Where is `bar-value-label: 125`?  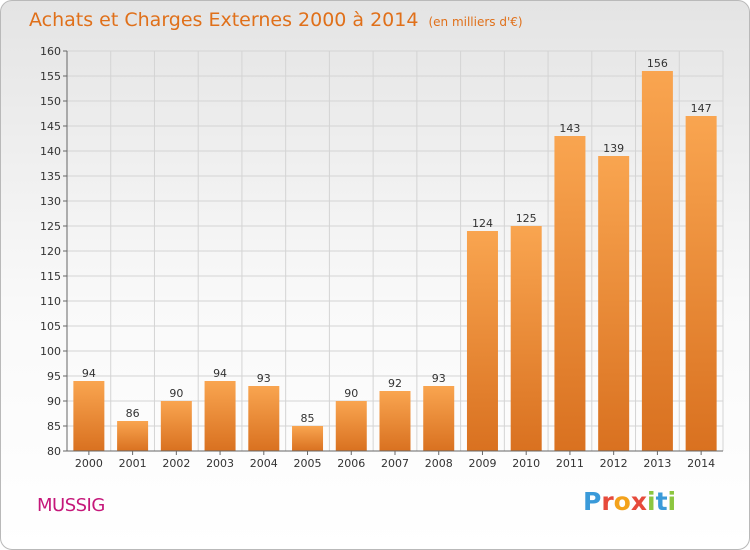 bar-value-label: 125 is located at coordinates (526, 218).